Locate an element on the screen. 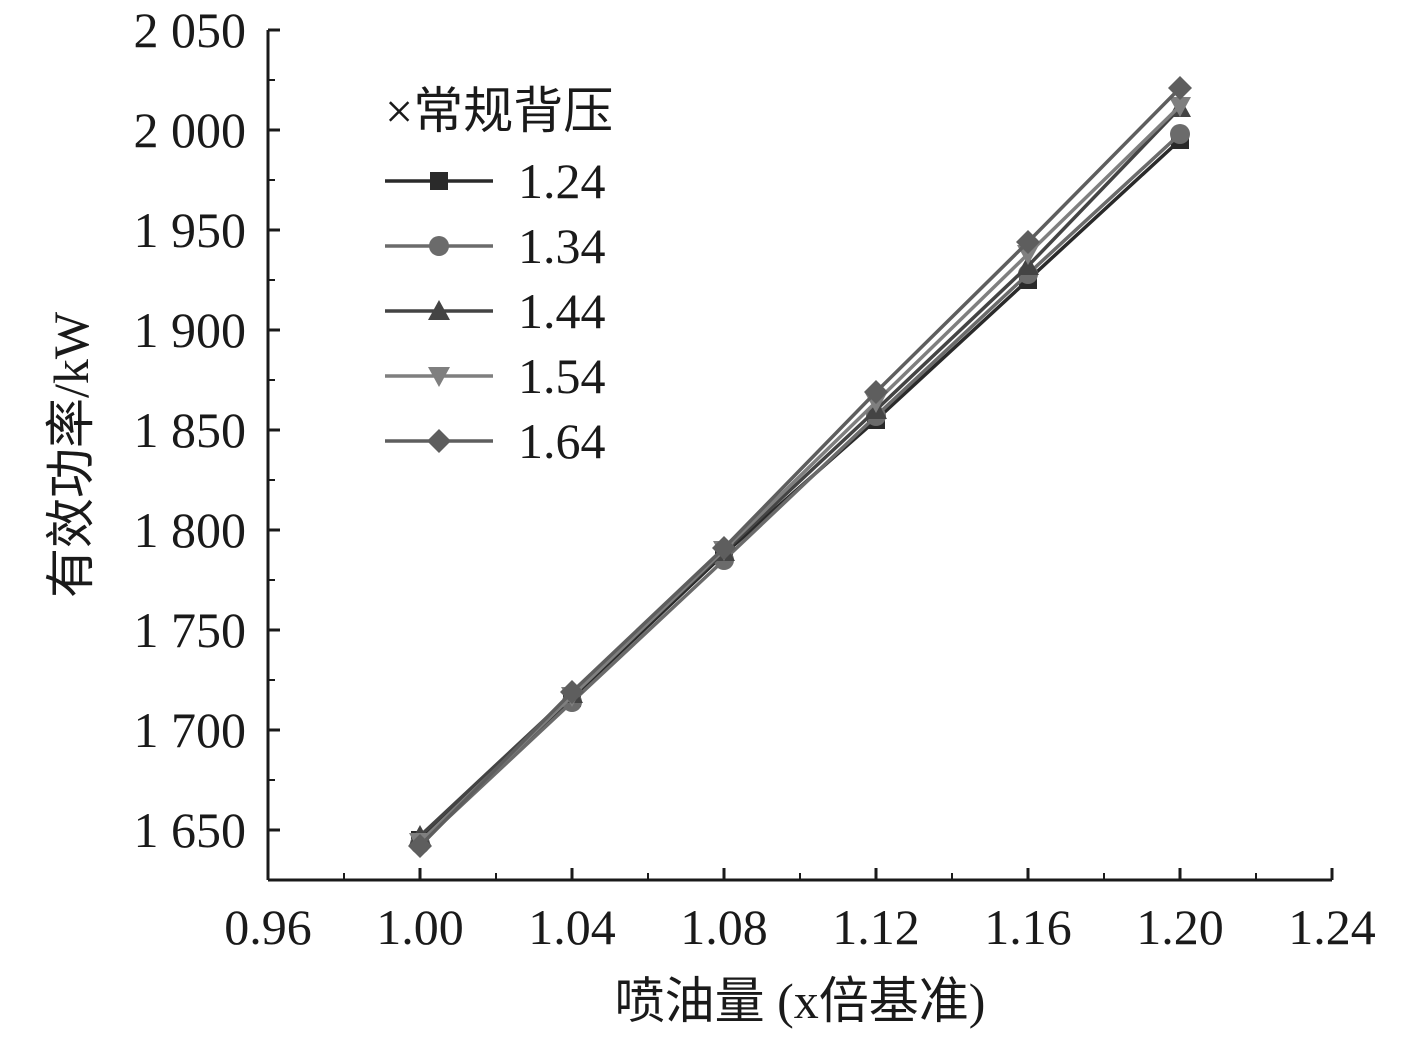  legend-item: 1.54 is located at coordinates (495, 376).